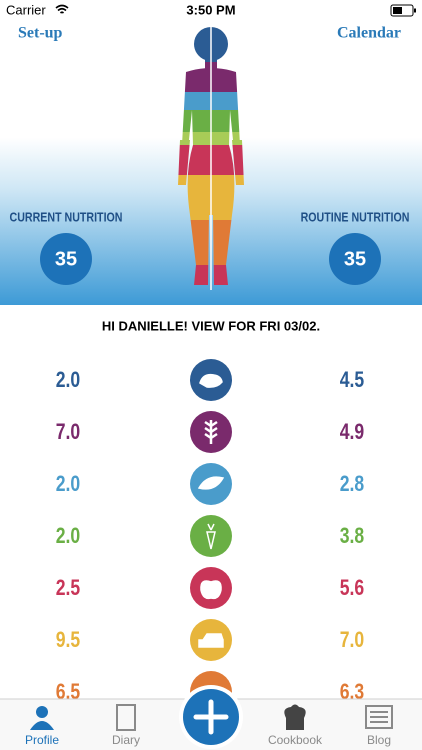  What do you see at coordinates (352, 432) in the screenshot?
I see `right-value: 4.9` at bounding box center [352, 432].